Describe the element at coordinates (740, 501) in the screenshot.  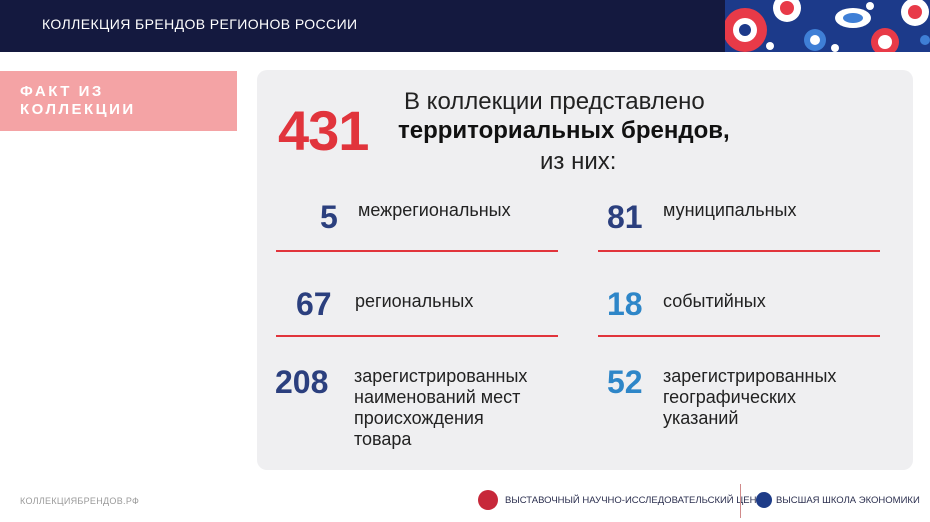
I see `footer-divider` at that location.